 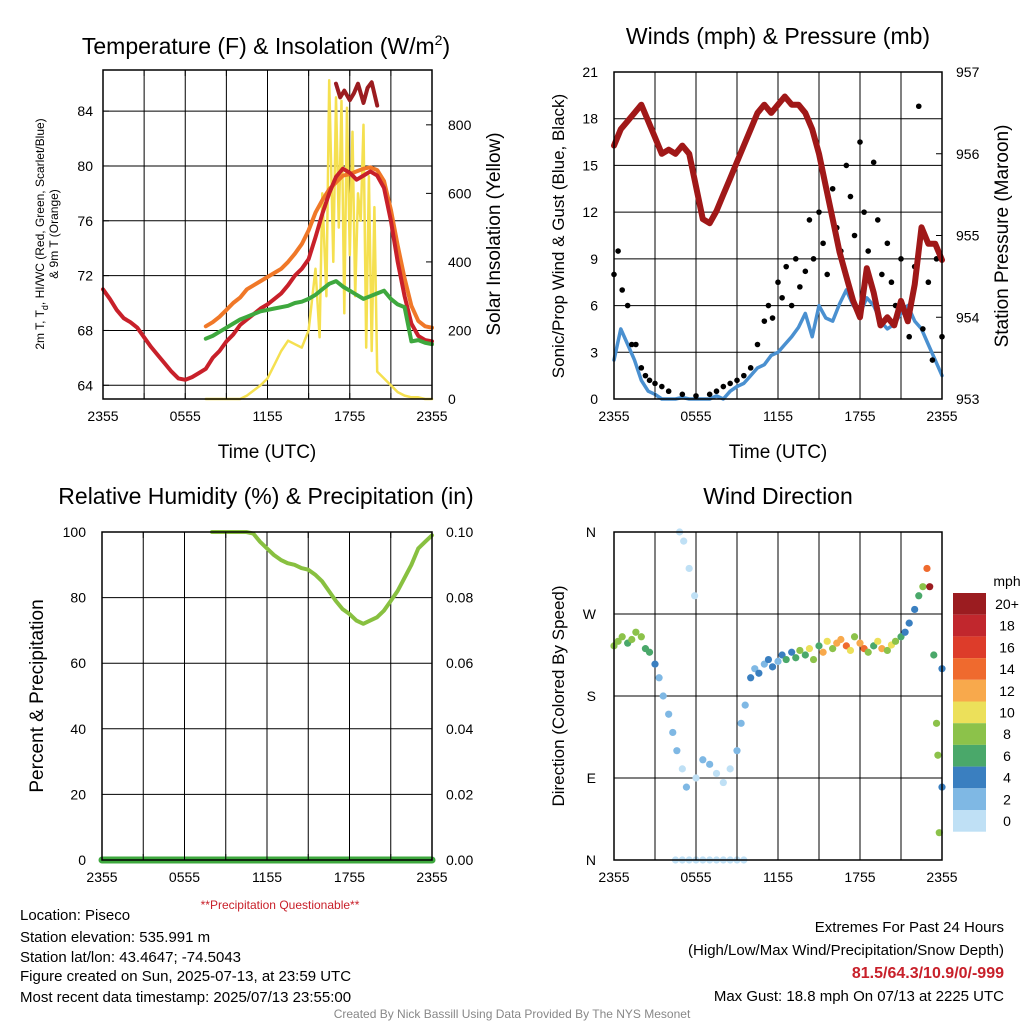 What do you see at coordinates (460, 262) in the screenshot?
I see `solar-y-tick-label: 400` at bounding box center [460, 262].